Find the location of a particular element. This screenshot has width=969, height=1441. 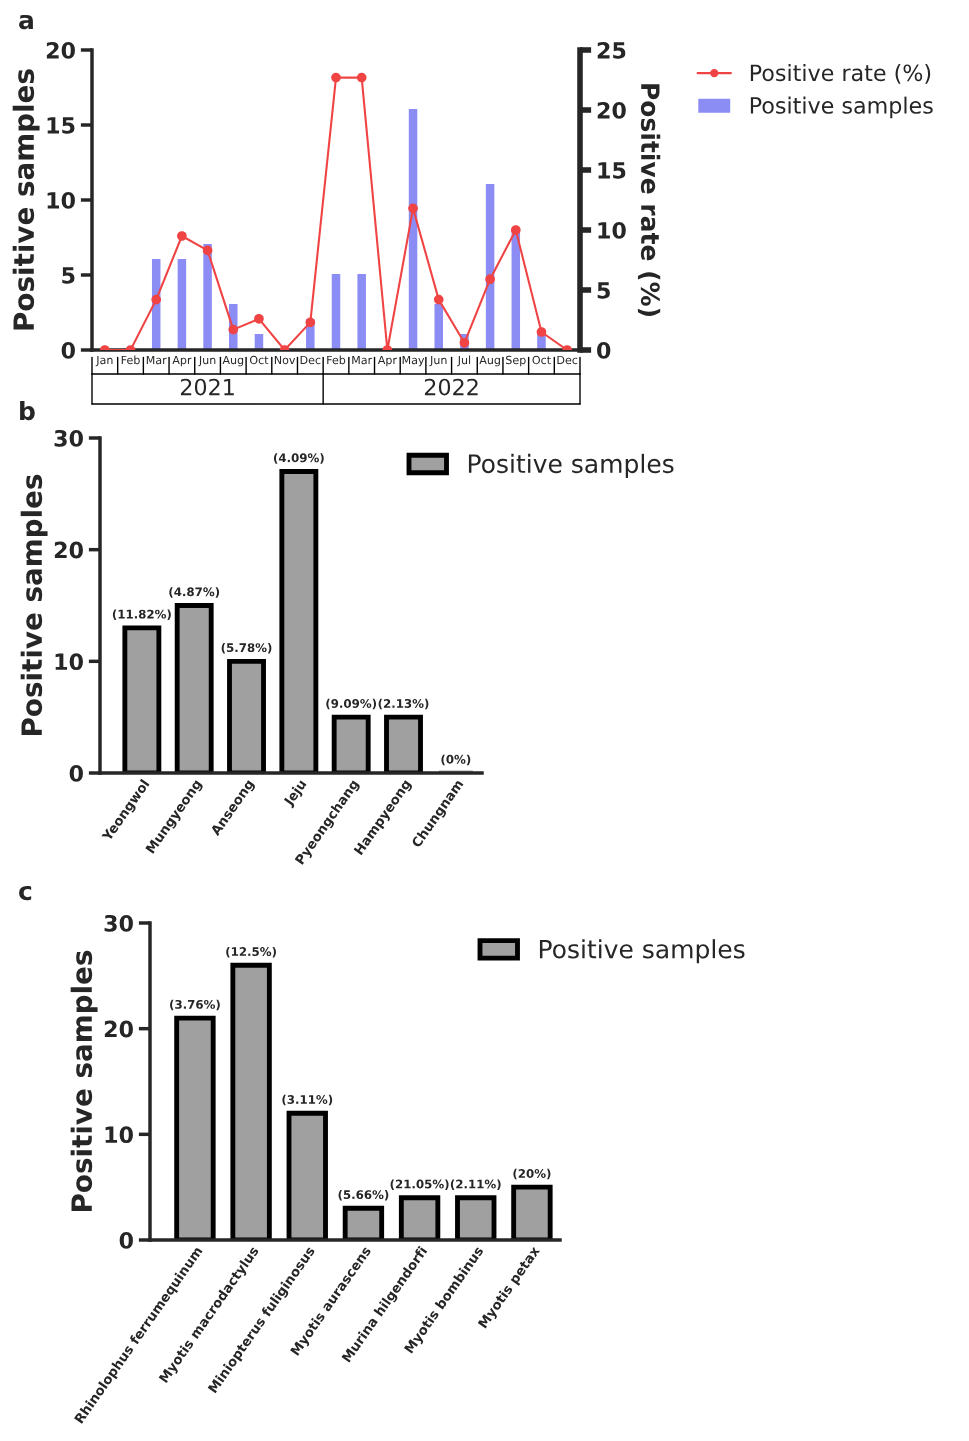

x-tick-label: Jul is located at coordinates (464, 361).